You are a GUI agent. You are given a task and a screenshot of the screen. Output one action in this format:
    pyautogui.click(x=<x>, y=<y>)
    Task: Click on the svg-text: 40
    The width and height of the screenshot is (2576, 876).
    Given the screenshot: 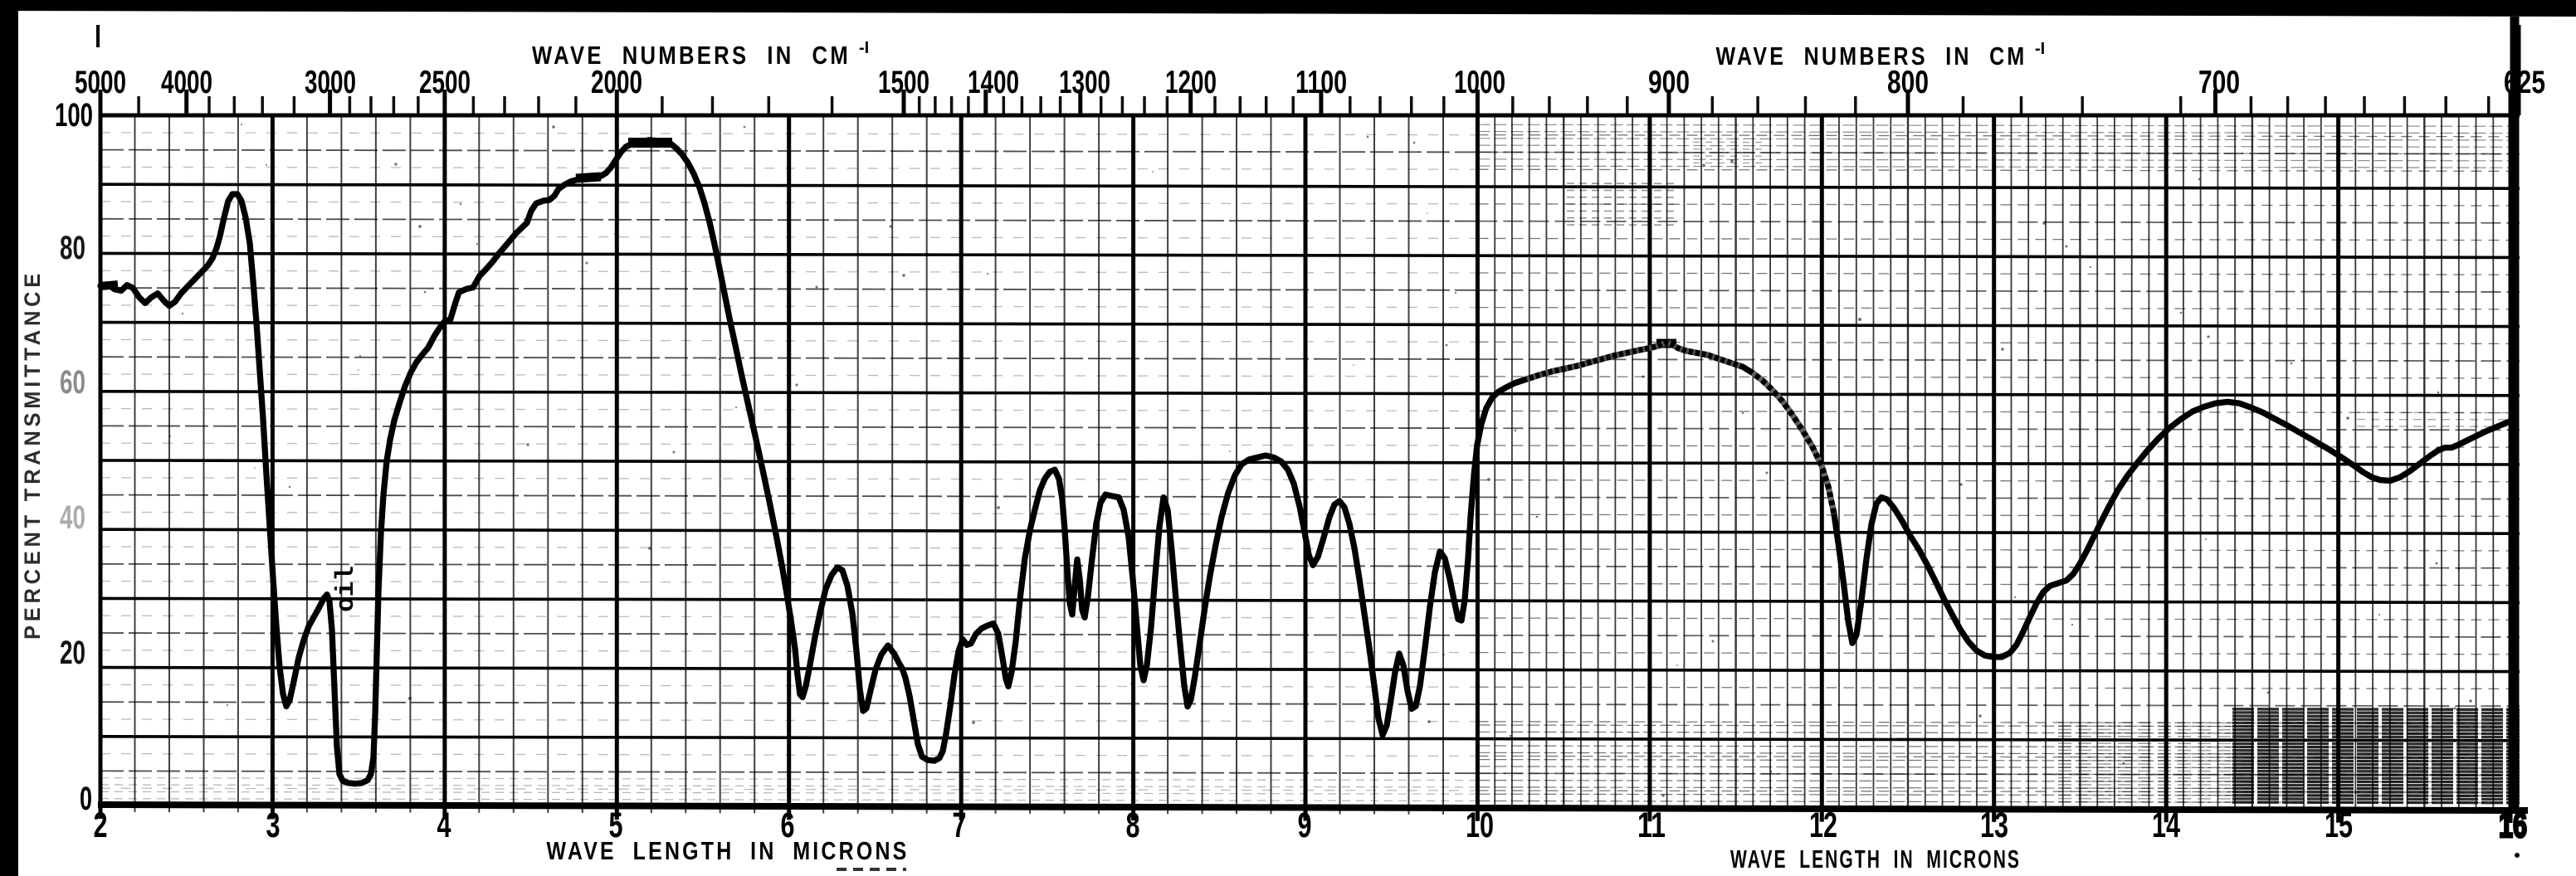 What is the action you would take?
    pyautogui.click(x=72, y=517)
    